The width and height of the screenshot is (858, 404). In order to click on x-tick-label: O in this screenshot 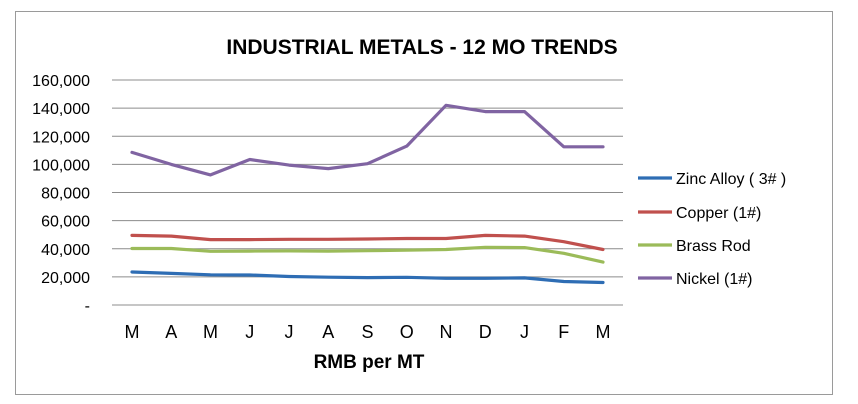, I will do `click(407, 332)`.